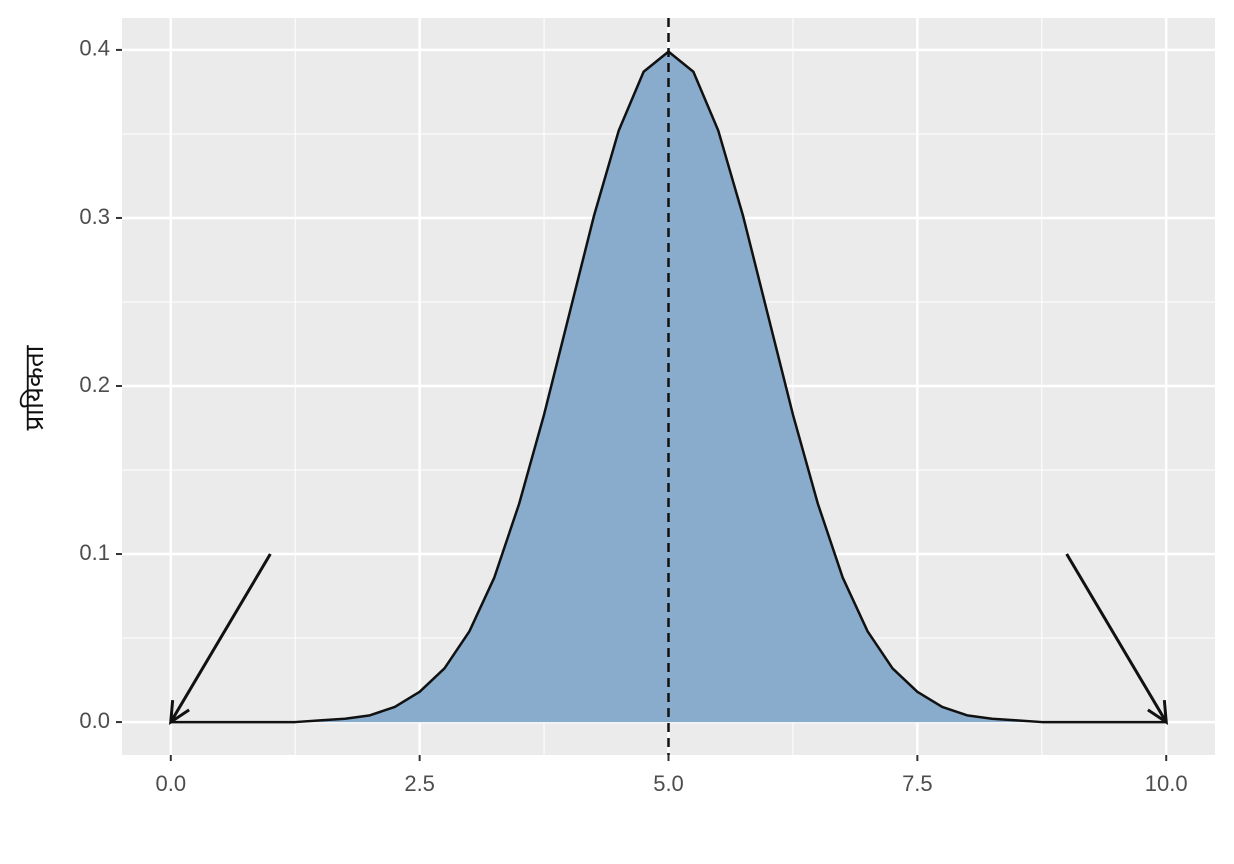 The image size is (1234, 864). Describe the element at coordinates (668, 783) in the screenshot. I see `x-tick-label: 5.0` at that location.